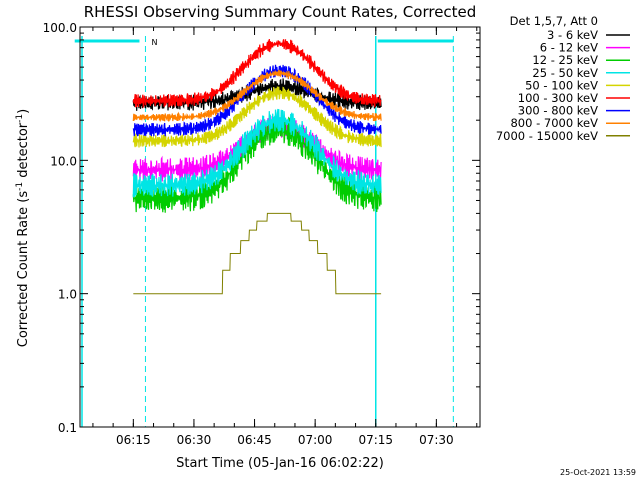 Image resolution: width=640 pixels, height=480 pixels. What do you see at coordinates (547, 136) in the screenshot?
I see `legend-label-8: 7000 - 15000 keV` at bounding box center [547, 136].